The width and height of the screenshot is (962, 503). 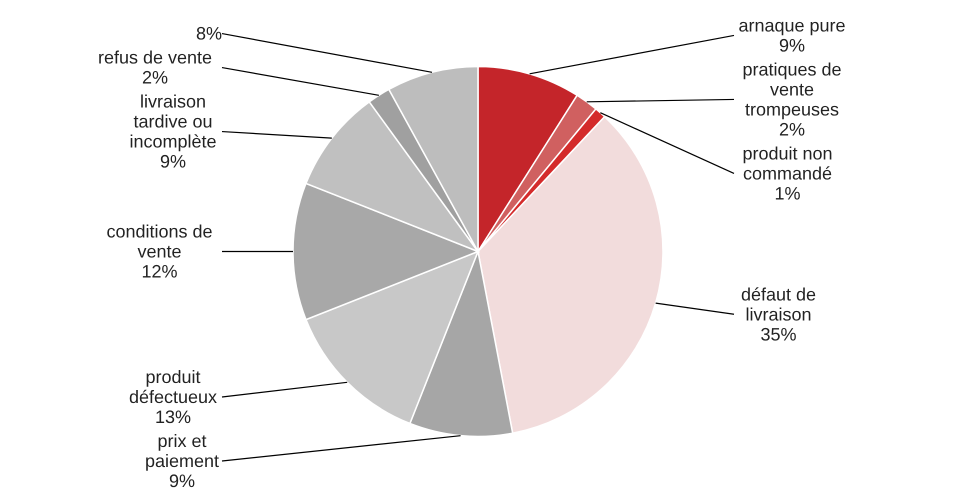 What do you see at coordinates (787, 163) in the screenshot?
I see `slice-label: produit non commandé` at bounding box center [787, 163].